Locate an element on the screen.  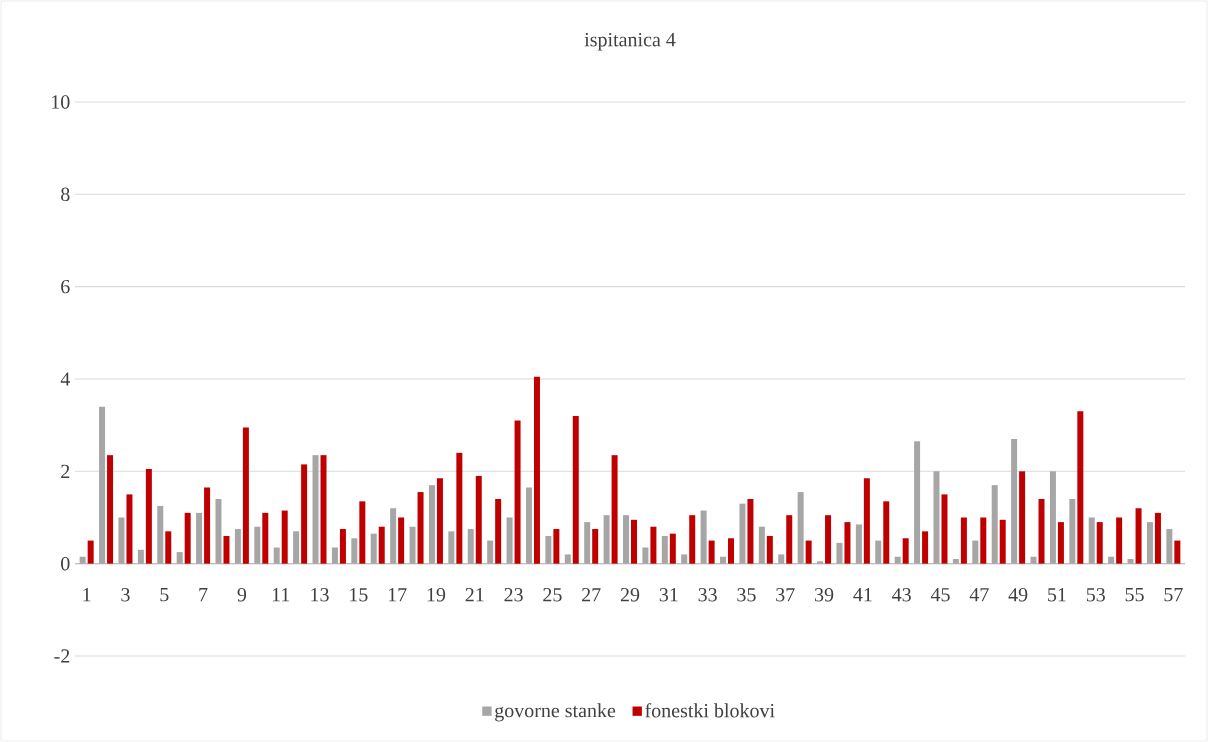
y-tick-label: 10 is located at coordinates (61, 102).